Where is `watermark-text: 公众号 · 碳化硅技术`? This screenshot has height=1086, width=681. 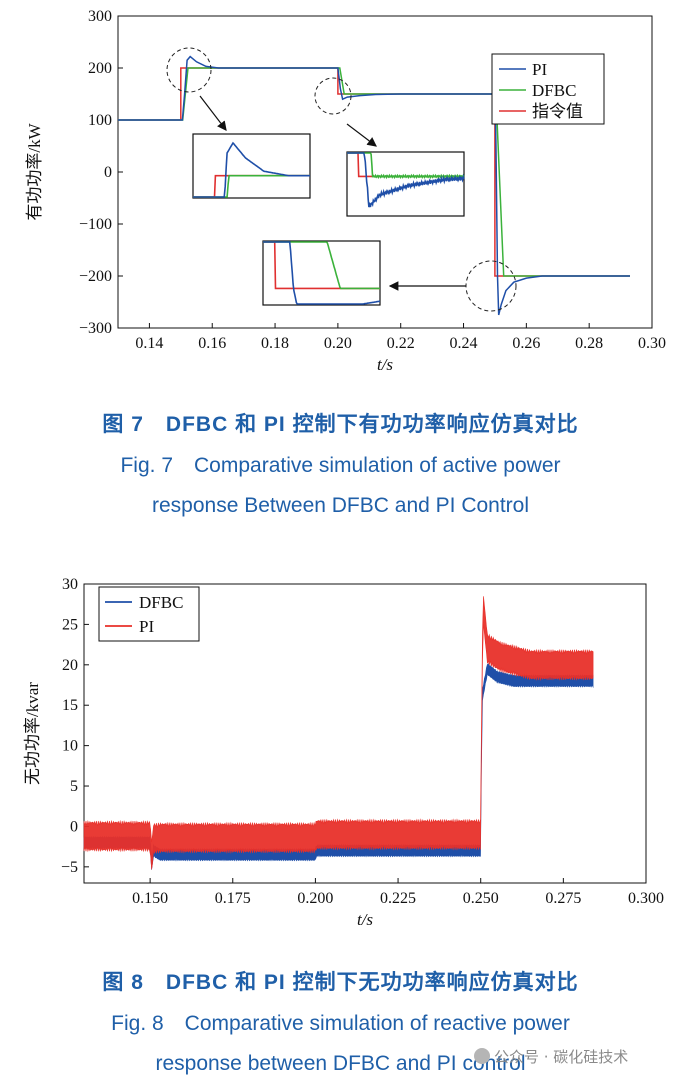 watermark-text: 公众号 · 碳化硅技术 is located at coordinates (561, 1057).